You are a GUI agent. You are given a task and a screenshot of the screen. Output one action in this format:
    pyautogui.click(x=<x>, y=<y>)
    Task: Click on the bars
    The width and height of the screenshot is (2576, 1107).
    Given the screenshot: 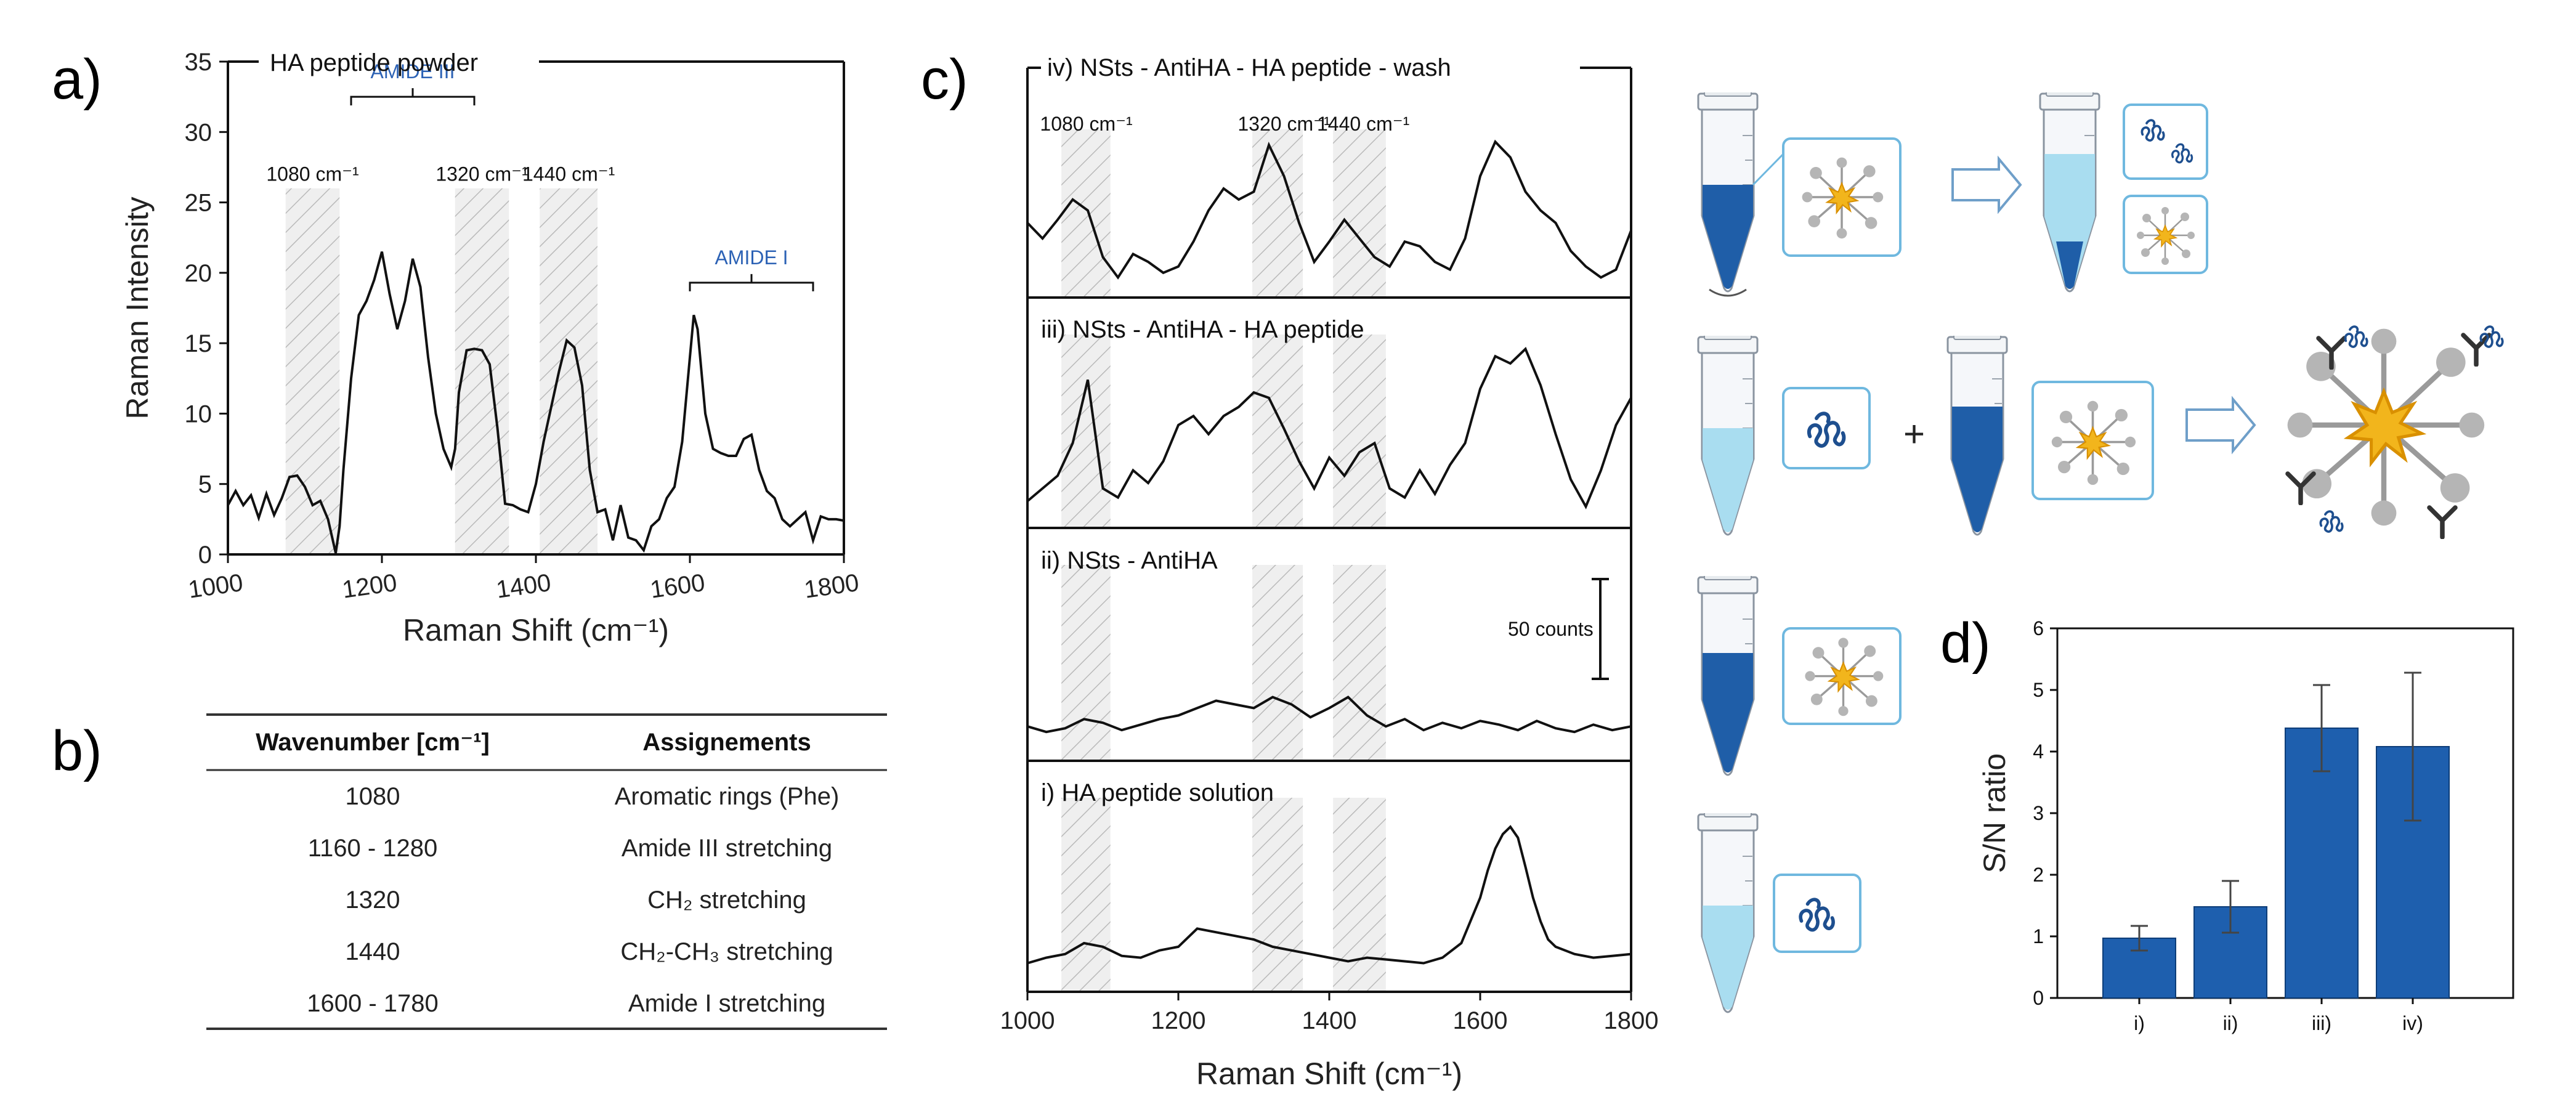 What is the action you would take?
    pyautogui.click(x=2276, y=835)
    